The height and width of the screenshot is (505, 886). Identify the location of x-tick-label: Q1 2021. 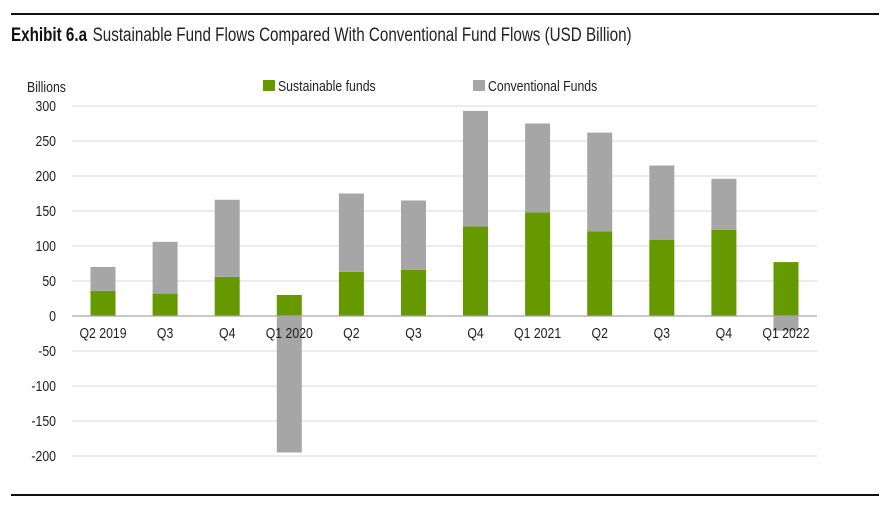
(537, 333).